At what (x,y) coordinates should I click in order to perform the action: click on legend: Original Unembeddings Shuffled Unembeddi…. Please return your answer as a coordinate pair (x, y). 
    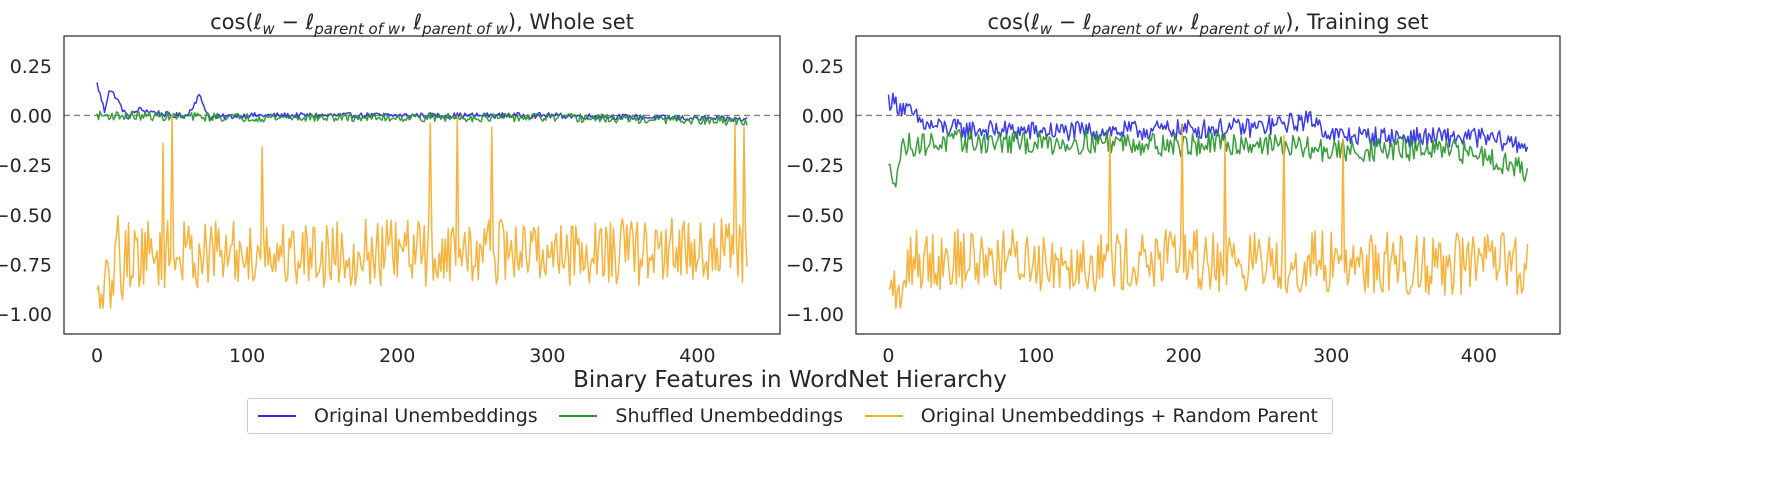
    Looking at the image, I should click on (790, 416).